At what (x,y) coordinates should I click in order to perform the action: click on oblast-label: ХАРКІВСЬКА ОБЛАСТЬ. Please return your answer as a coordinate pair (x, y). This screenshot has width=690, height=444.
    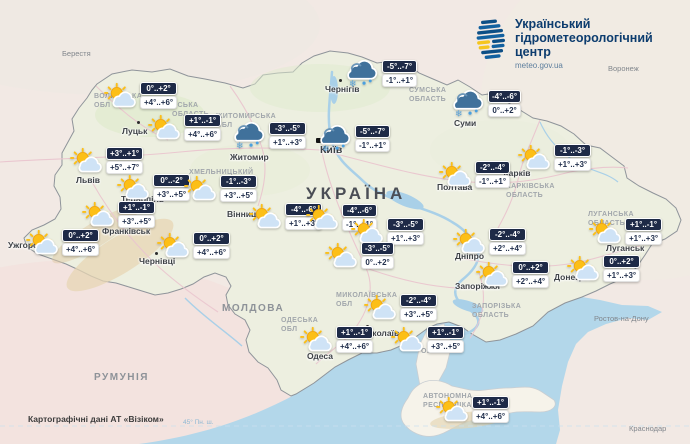
    Looking at the image, I should click on (530, 191).